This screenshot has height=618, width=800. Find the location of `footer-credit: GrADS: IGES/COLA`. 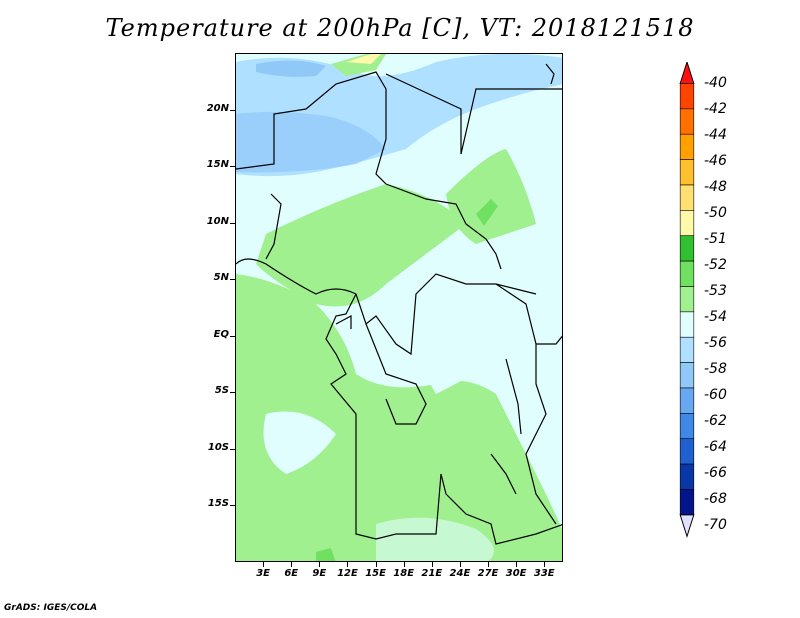

footer-credit: GrADS: IGES/COLA is located at coordinates (51, 608).